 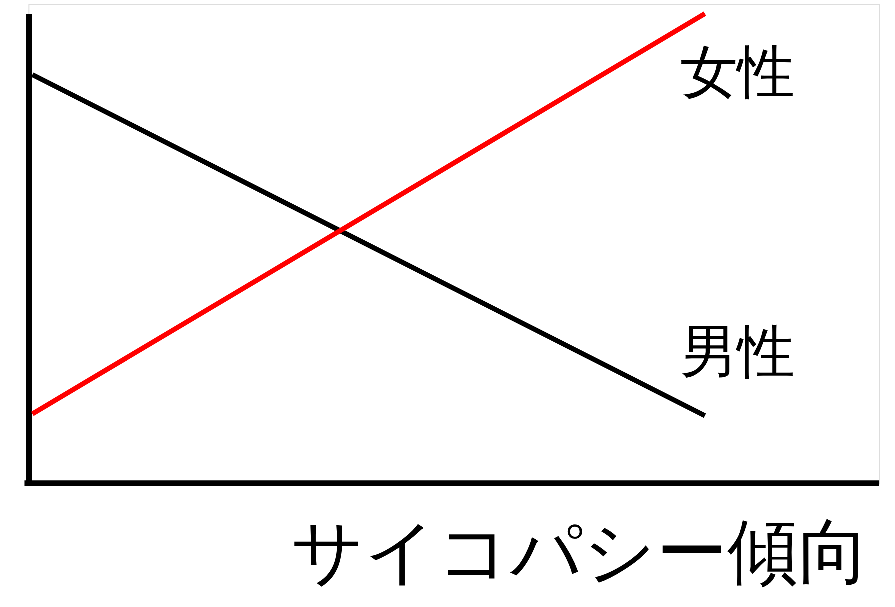 What do you see at coordinates (737, 72) in the screenshot?
I see `series-label: 女性` at bounding box center [737, 72].